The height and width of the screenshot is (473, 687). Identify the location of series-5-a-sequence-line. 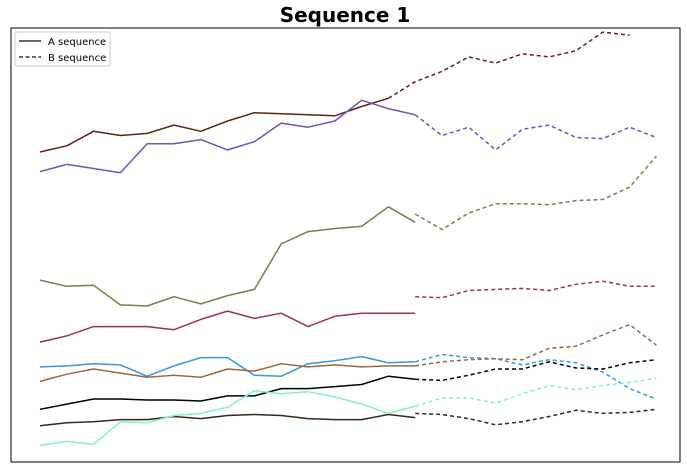
(227, 366).